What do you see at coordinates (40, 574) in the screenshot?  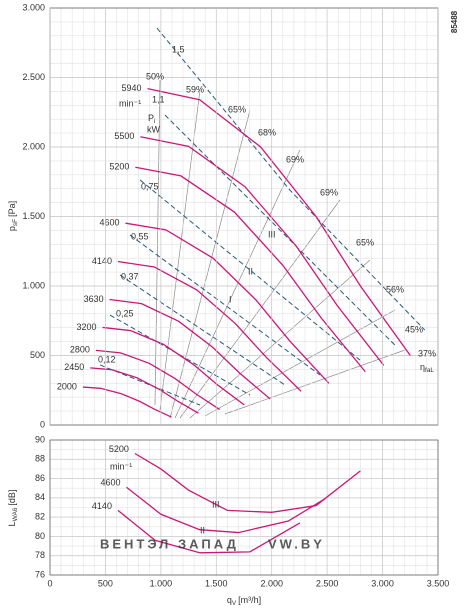 I see `y-tick-label: 76` at bounding box center [40, 574].